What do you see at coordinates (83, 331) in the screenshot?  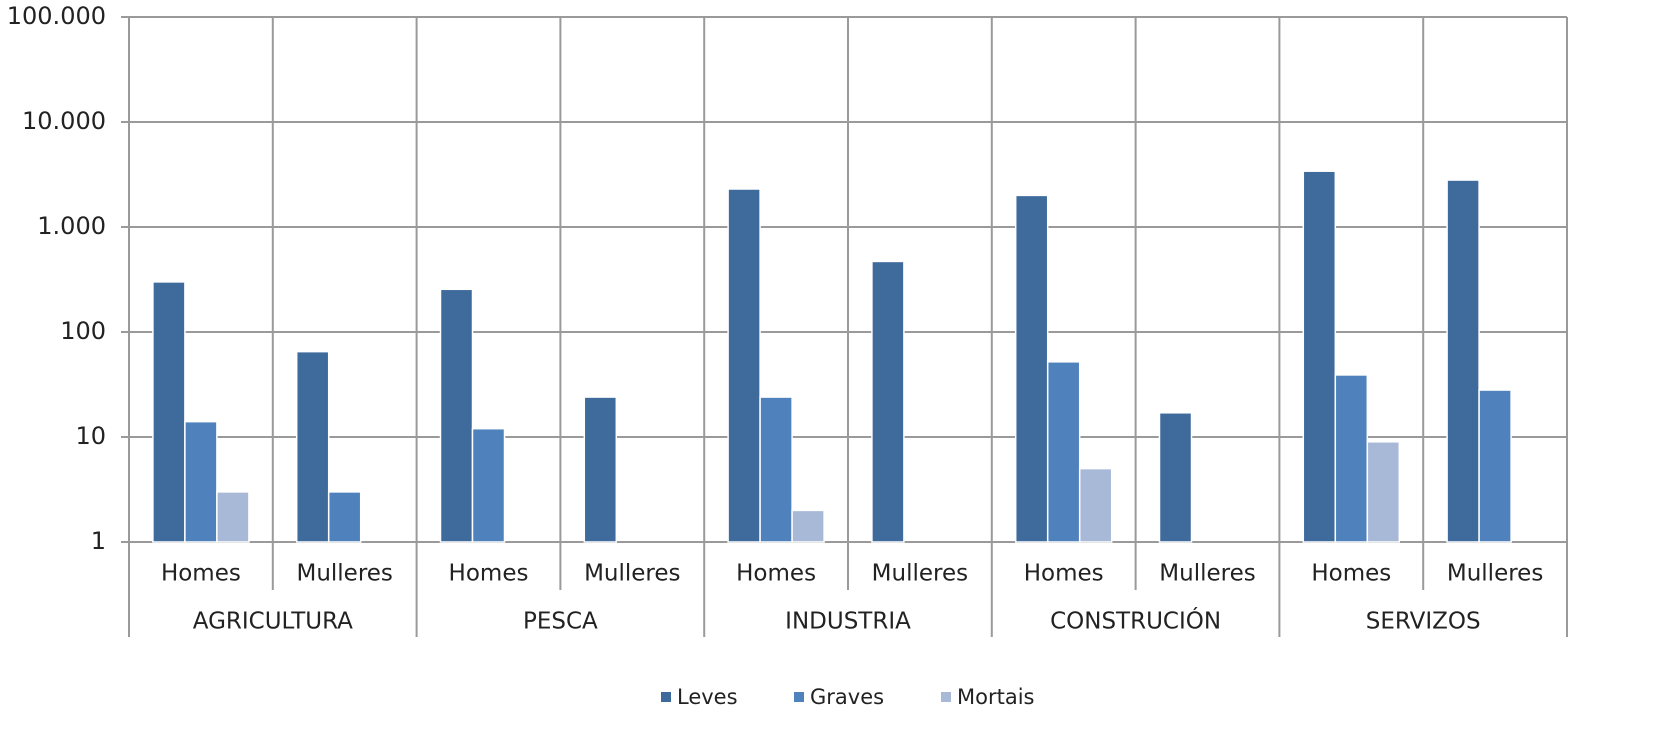 I see `y-tick-label: 100` at bounding box center [83, 331].